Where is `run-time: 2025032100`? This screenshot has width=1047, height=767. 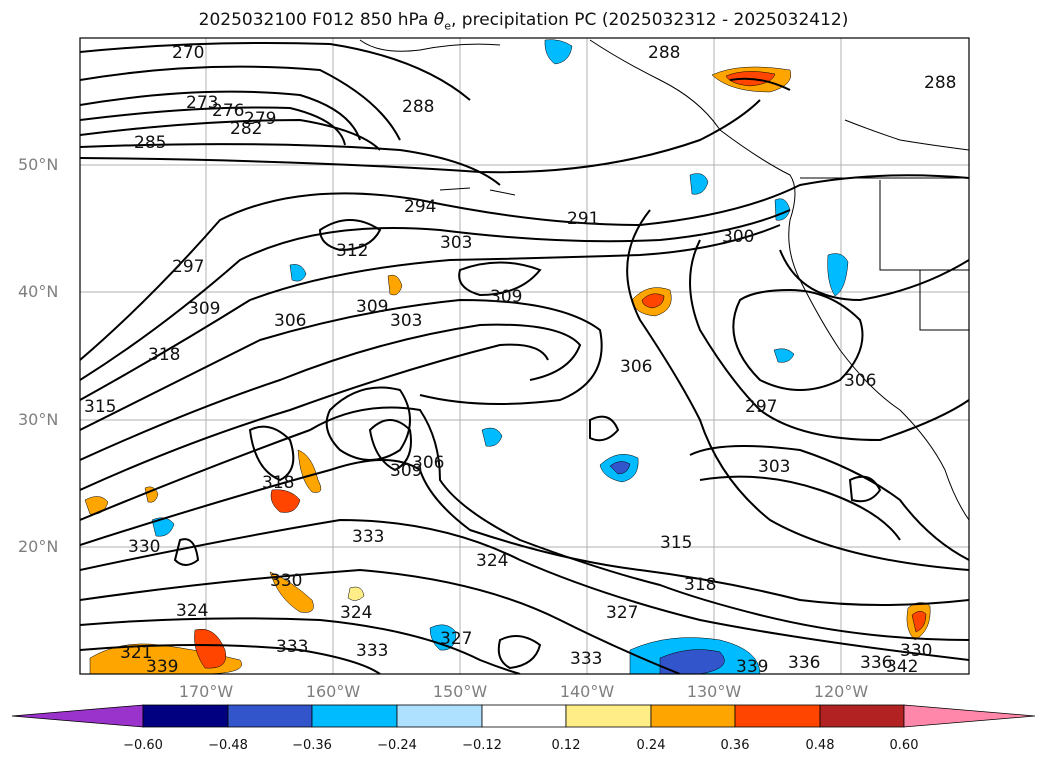 run-time: 2025032100 is located at coordinates (252, 20).